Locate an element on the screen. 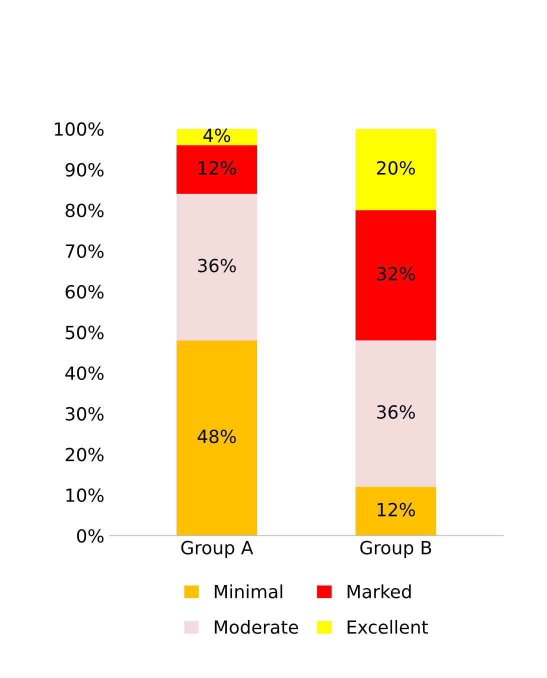 Image resolution: width=547 pixels, height=678 pixels. data-label: 4% is located at coordinates (216, 135).